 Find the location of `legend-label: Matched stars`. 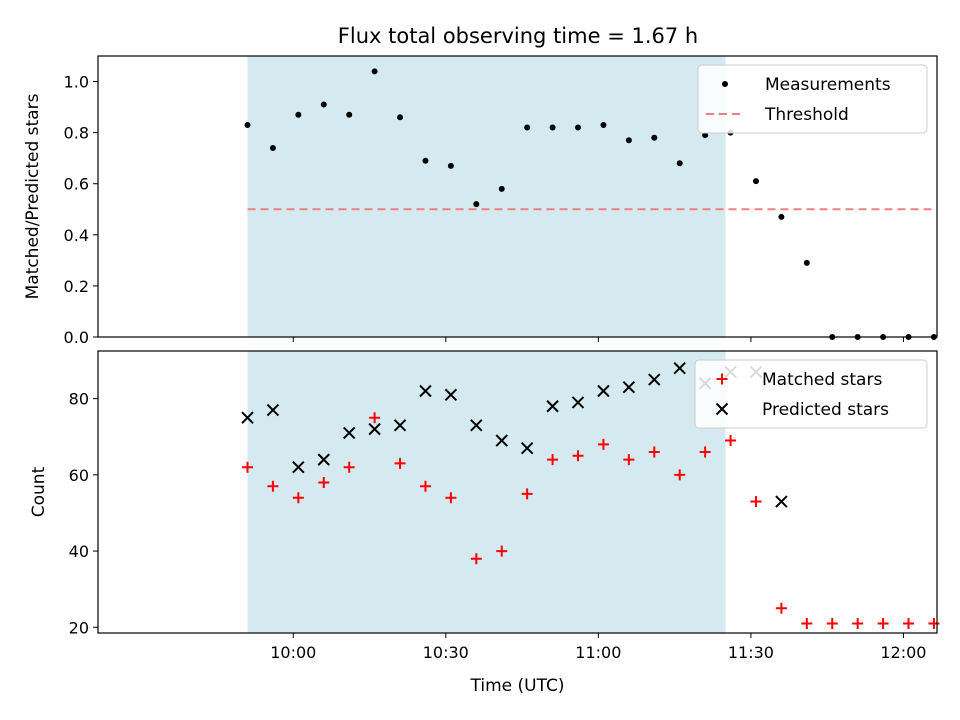

legend-label: Matched stars is located at coordinates (822, 380).